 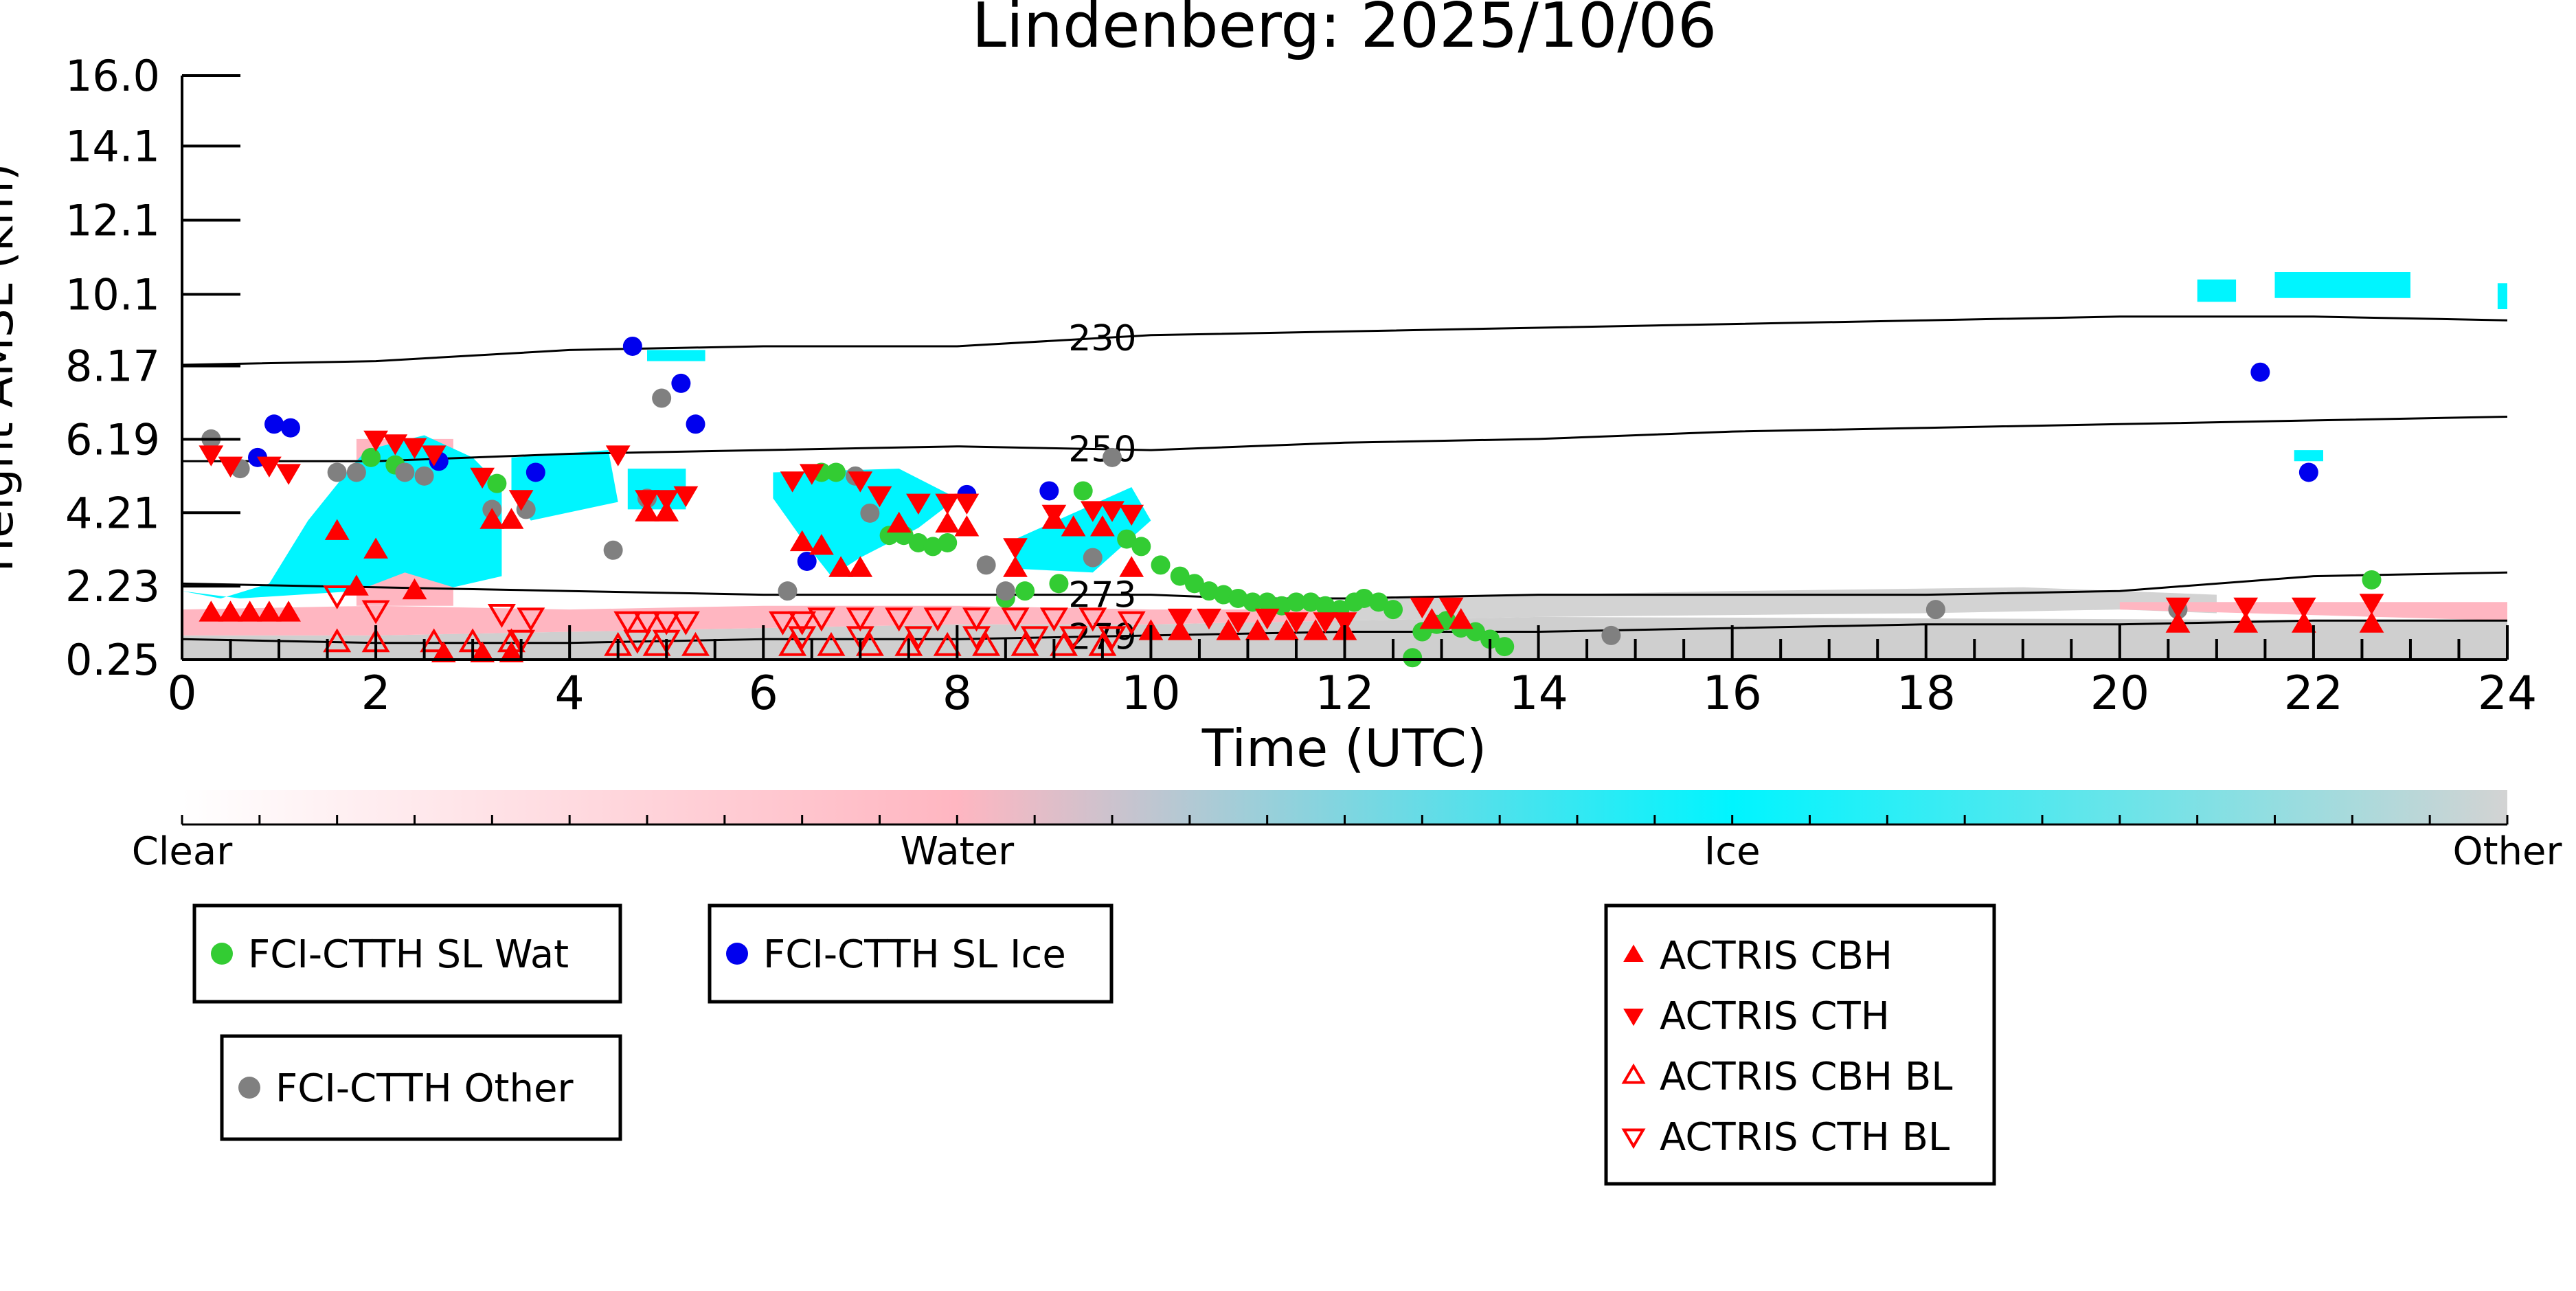 What do you see at coordinates (1732, 851) in the screenshot?
I see `colorbar-label-ice: Ice` at bounding box center [1732, 851].